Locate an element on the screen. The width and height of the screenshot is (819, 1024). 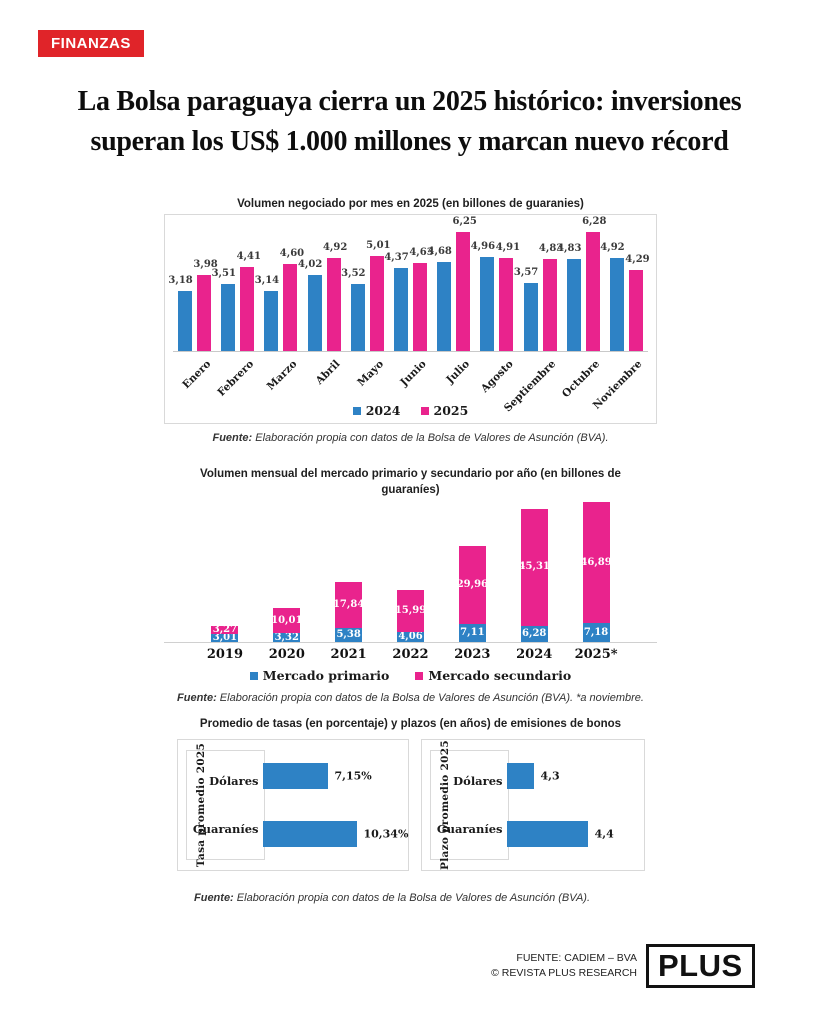
year-label-2020: 2020 is located at coordinates (286, 654).